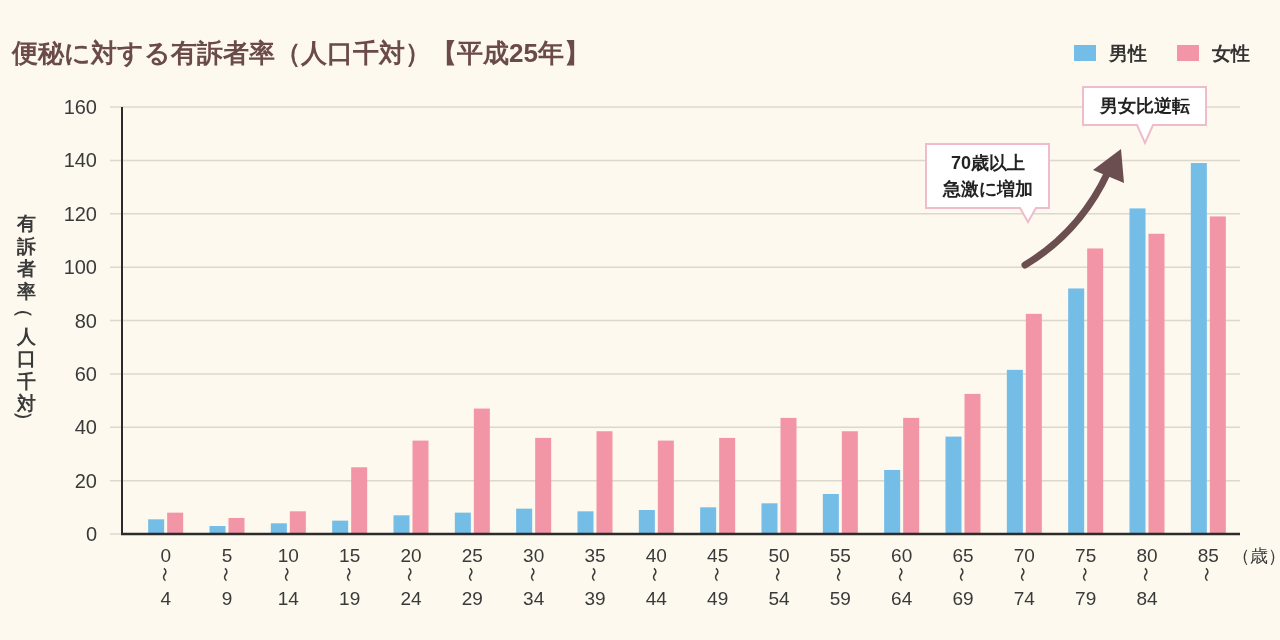  What do you see at coordinates (80, 267) in the screenshot?
I see `y-tick-label: 100` at bounding box center [80, 267].